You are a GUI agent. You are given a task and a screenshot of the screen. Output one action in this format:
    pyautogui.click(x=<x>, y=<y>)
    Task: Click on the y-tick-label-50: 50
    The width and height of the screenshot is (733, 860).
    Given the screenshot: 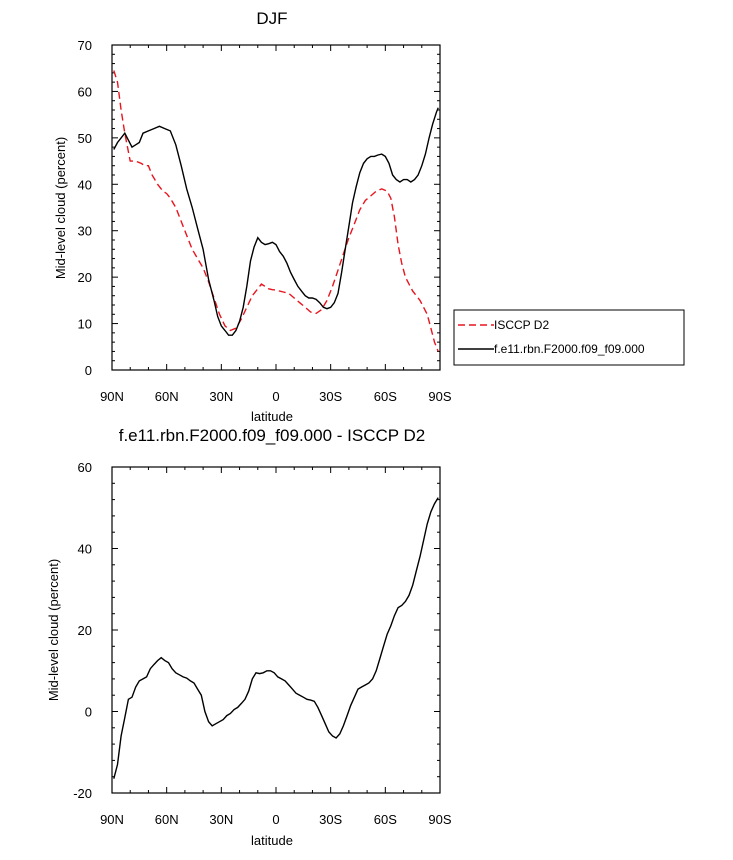 What is the action you would take?
    pyautogui.click(x=85, y=138)
    